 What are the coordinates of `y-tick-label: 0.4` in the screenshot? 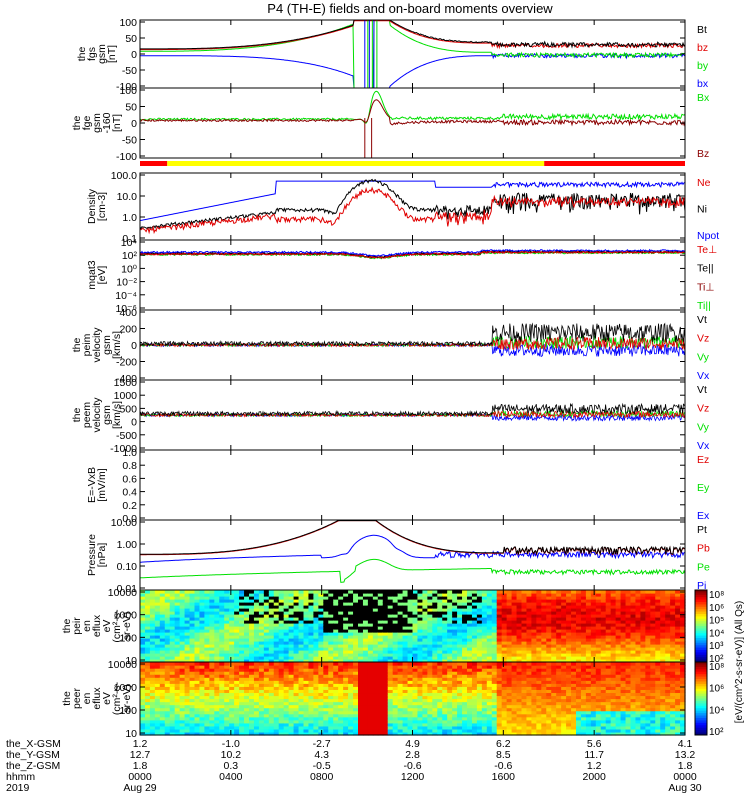 It's located at (129, 493).